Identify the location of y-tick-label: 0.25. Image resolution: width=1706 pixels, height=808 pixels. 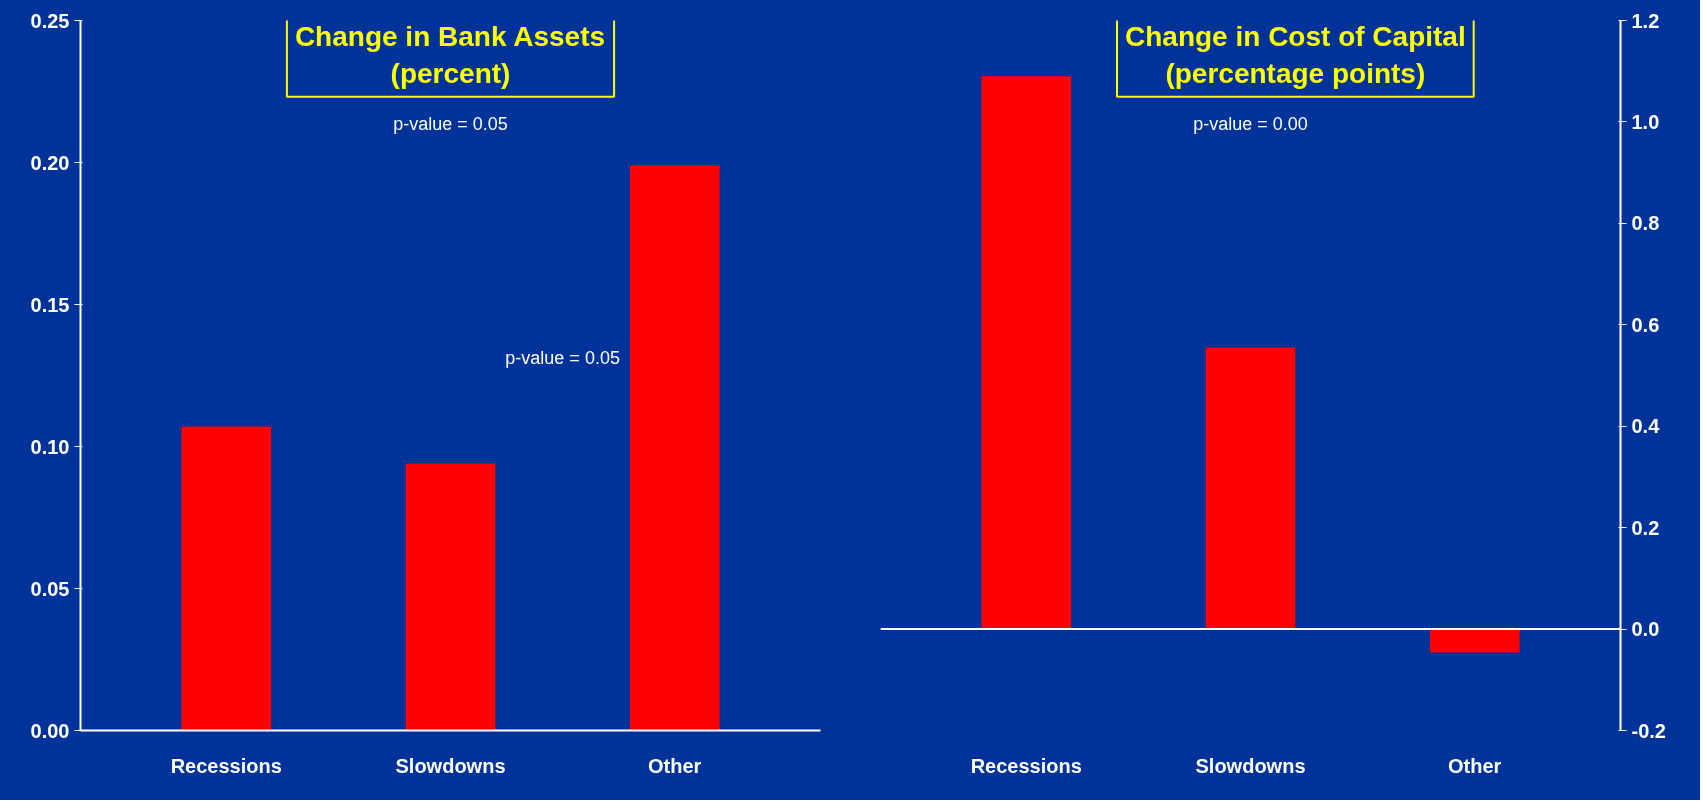
(50, 20).